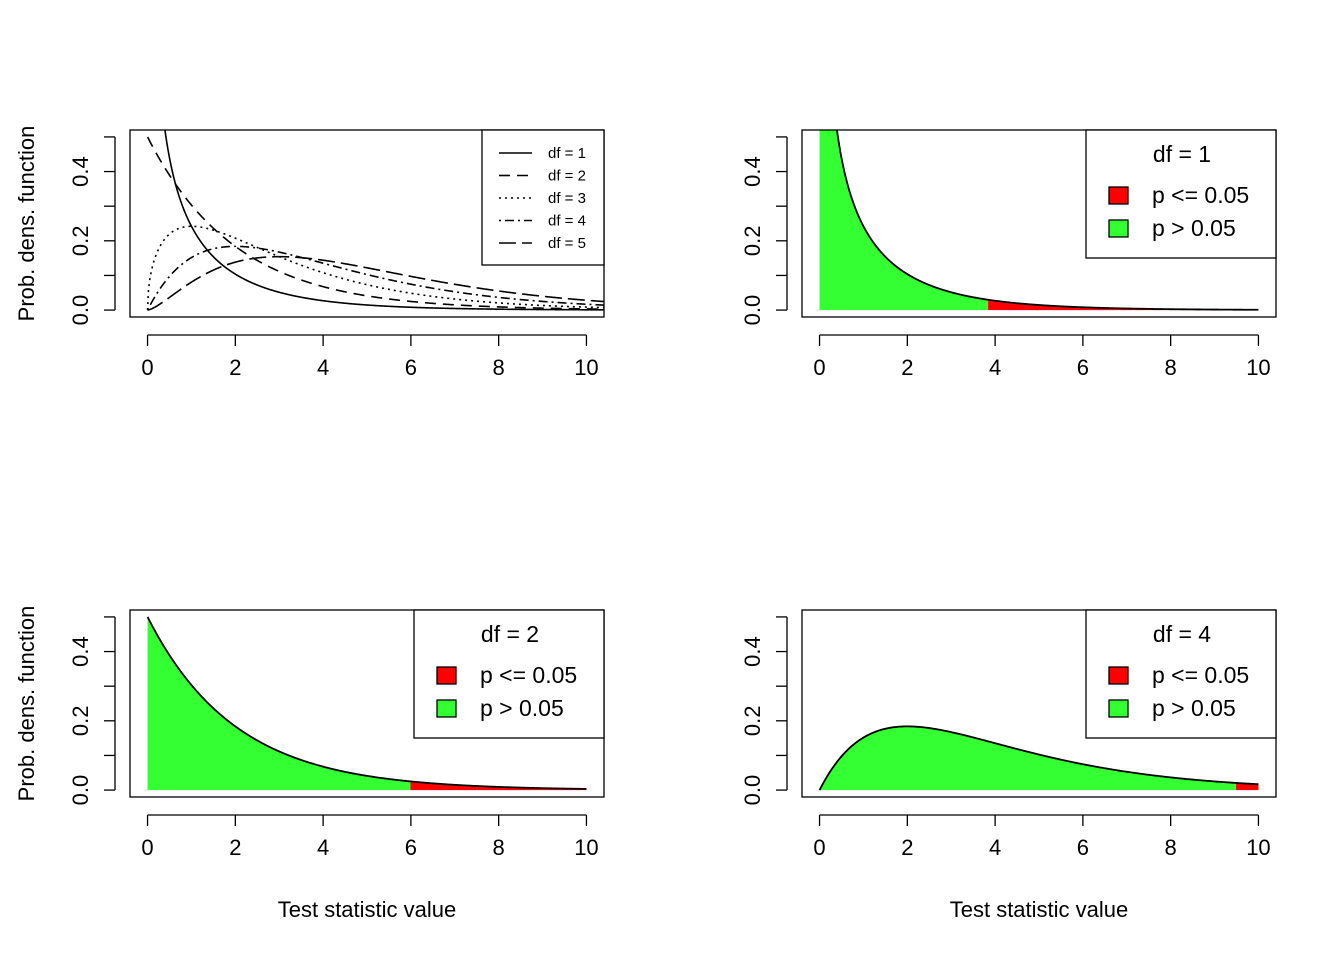 This screenshot has width=1344, height=960. I want to click on chart-panel-2: 0 2 4 6 8 10 0.0 0.2 0.4 df = 1 p <= 0.05 p > 0.05, so click(1008, 254).